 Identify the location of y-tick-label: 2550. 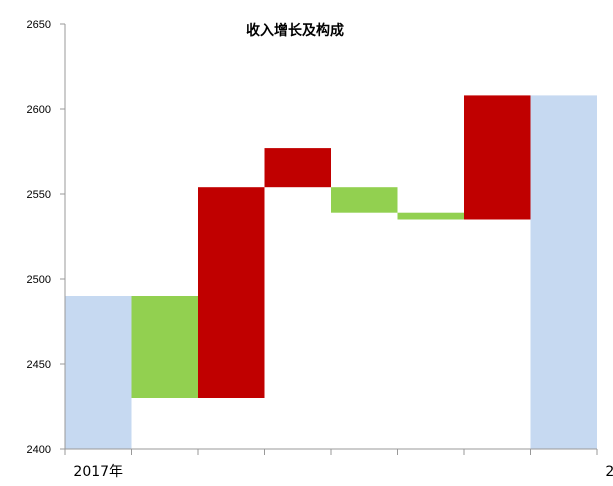
(39, 195).